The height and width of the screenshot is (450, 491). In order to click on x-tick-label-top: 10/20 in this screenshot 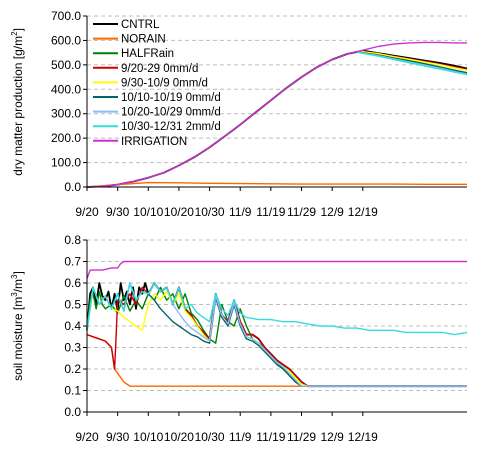, I will do `click(179, 212)`.